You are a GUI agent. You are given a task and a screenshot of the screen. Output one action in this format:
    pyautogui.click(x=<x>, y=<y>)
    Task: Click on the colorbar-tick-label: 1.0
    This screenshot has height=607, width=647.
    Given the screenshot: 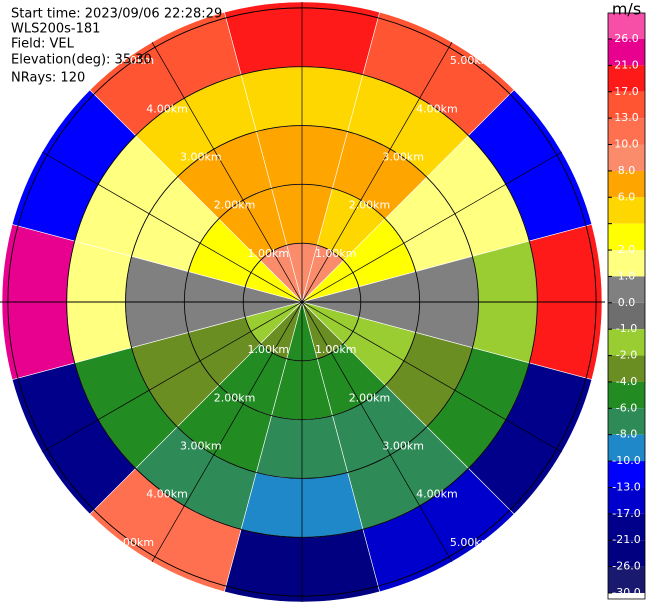 What is the action you would take?
    pyautogui.click(x=627, y=275)
    